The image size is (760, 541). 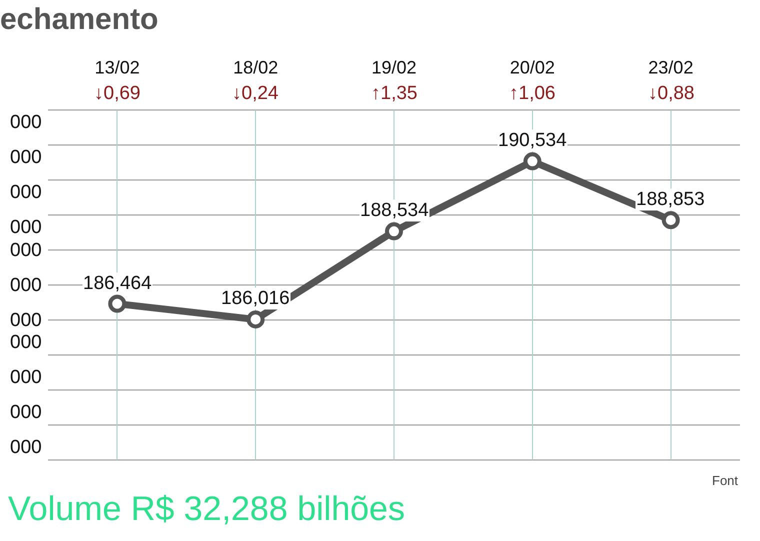 I want to click on chart-title: echamento, so click(x=79, y=19).